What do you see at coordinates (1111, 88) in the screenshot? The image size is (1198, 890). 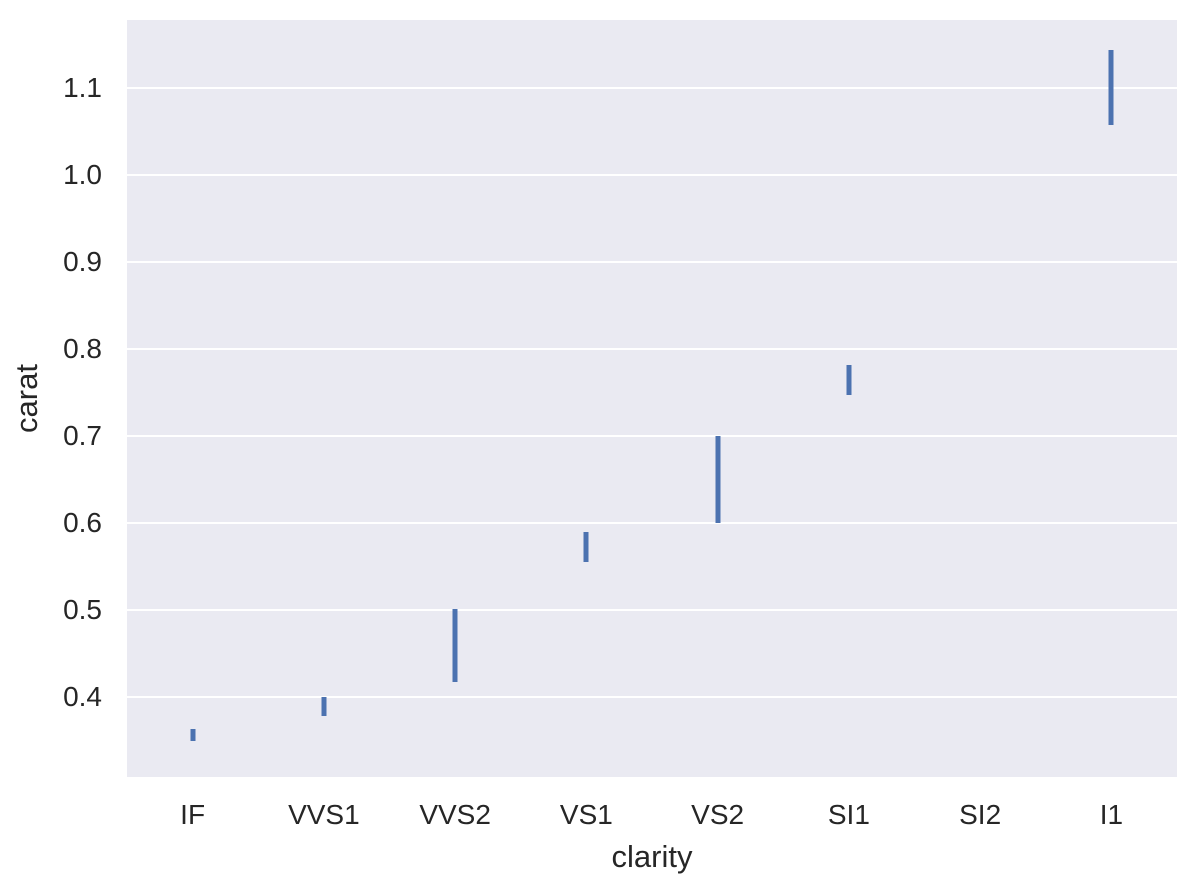 I see `range-bar-i1` at bounding box center [1111, 88].